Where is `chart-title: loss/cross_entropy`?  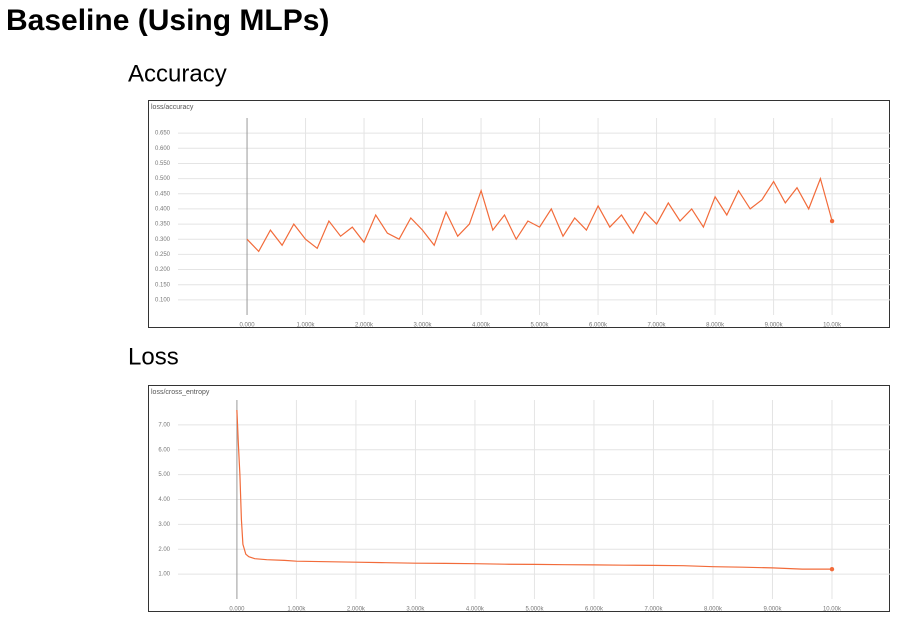 chart-title: loss/cross_entropy is located at coordinates (180, 392).